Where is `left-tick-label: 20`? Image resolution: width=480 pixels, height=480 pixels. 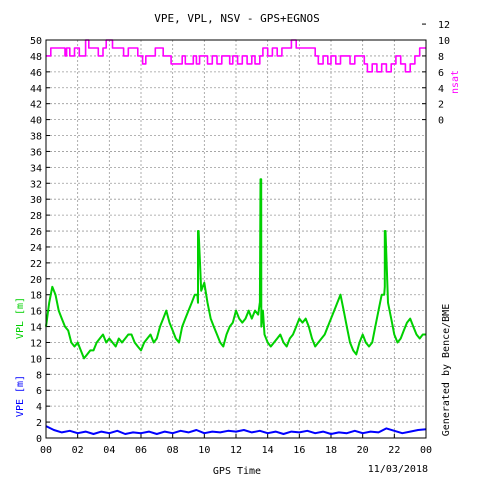 left-tick-label: 20 is located at coordinates (36, 280).